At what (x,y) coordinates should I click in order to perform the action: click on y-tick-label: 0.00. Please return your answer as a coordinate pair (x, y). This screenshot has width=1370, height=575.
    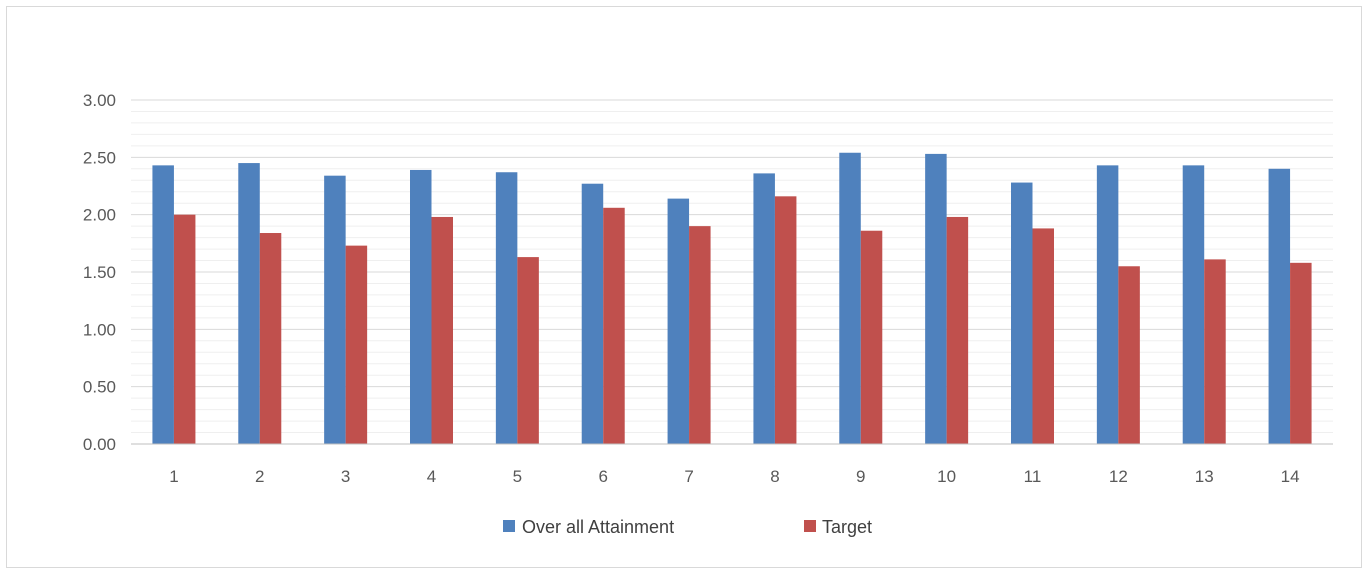
    Looking at the image, I should click on (99, 444).